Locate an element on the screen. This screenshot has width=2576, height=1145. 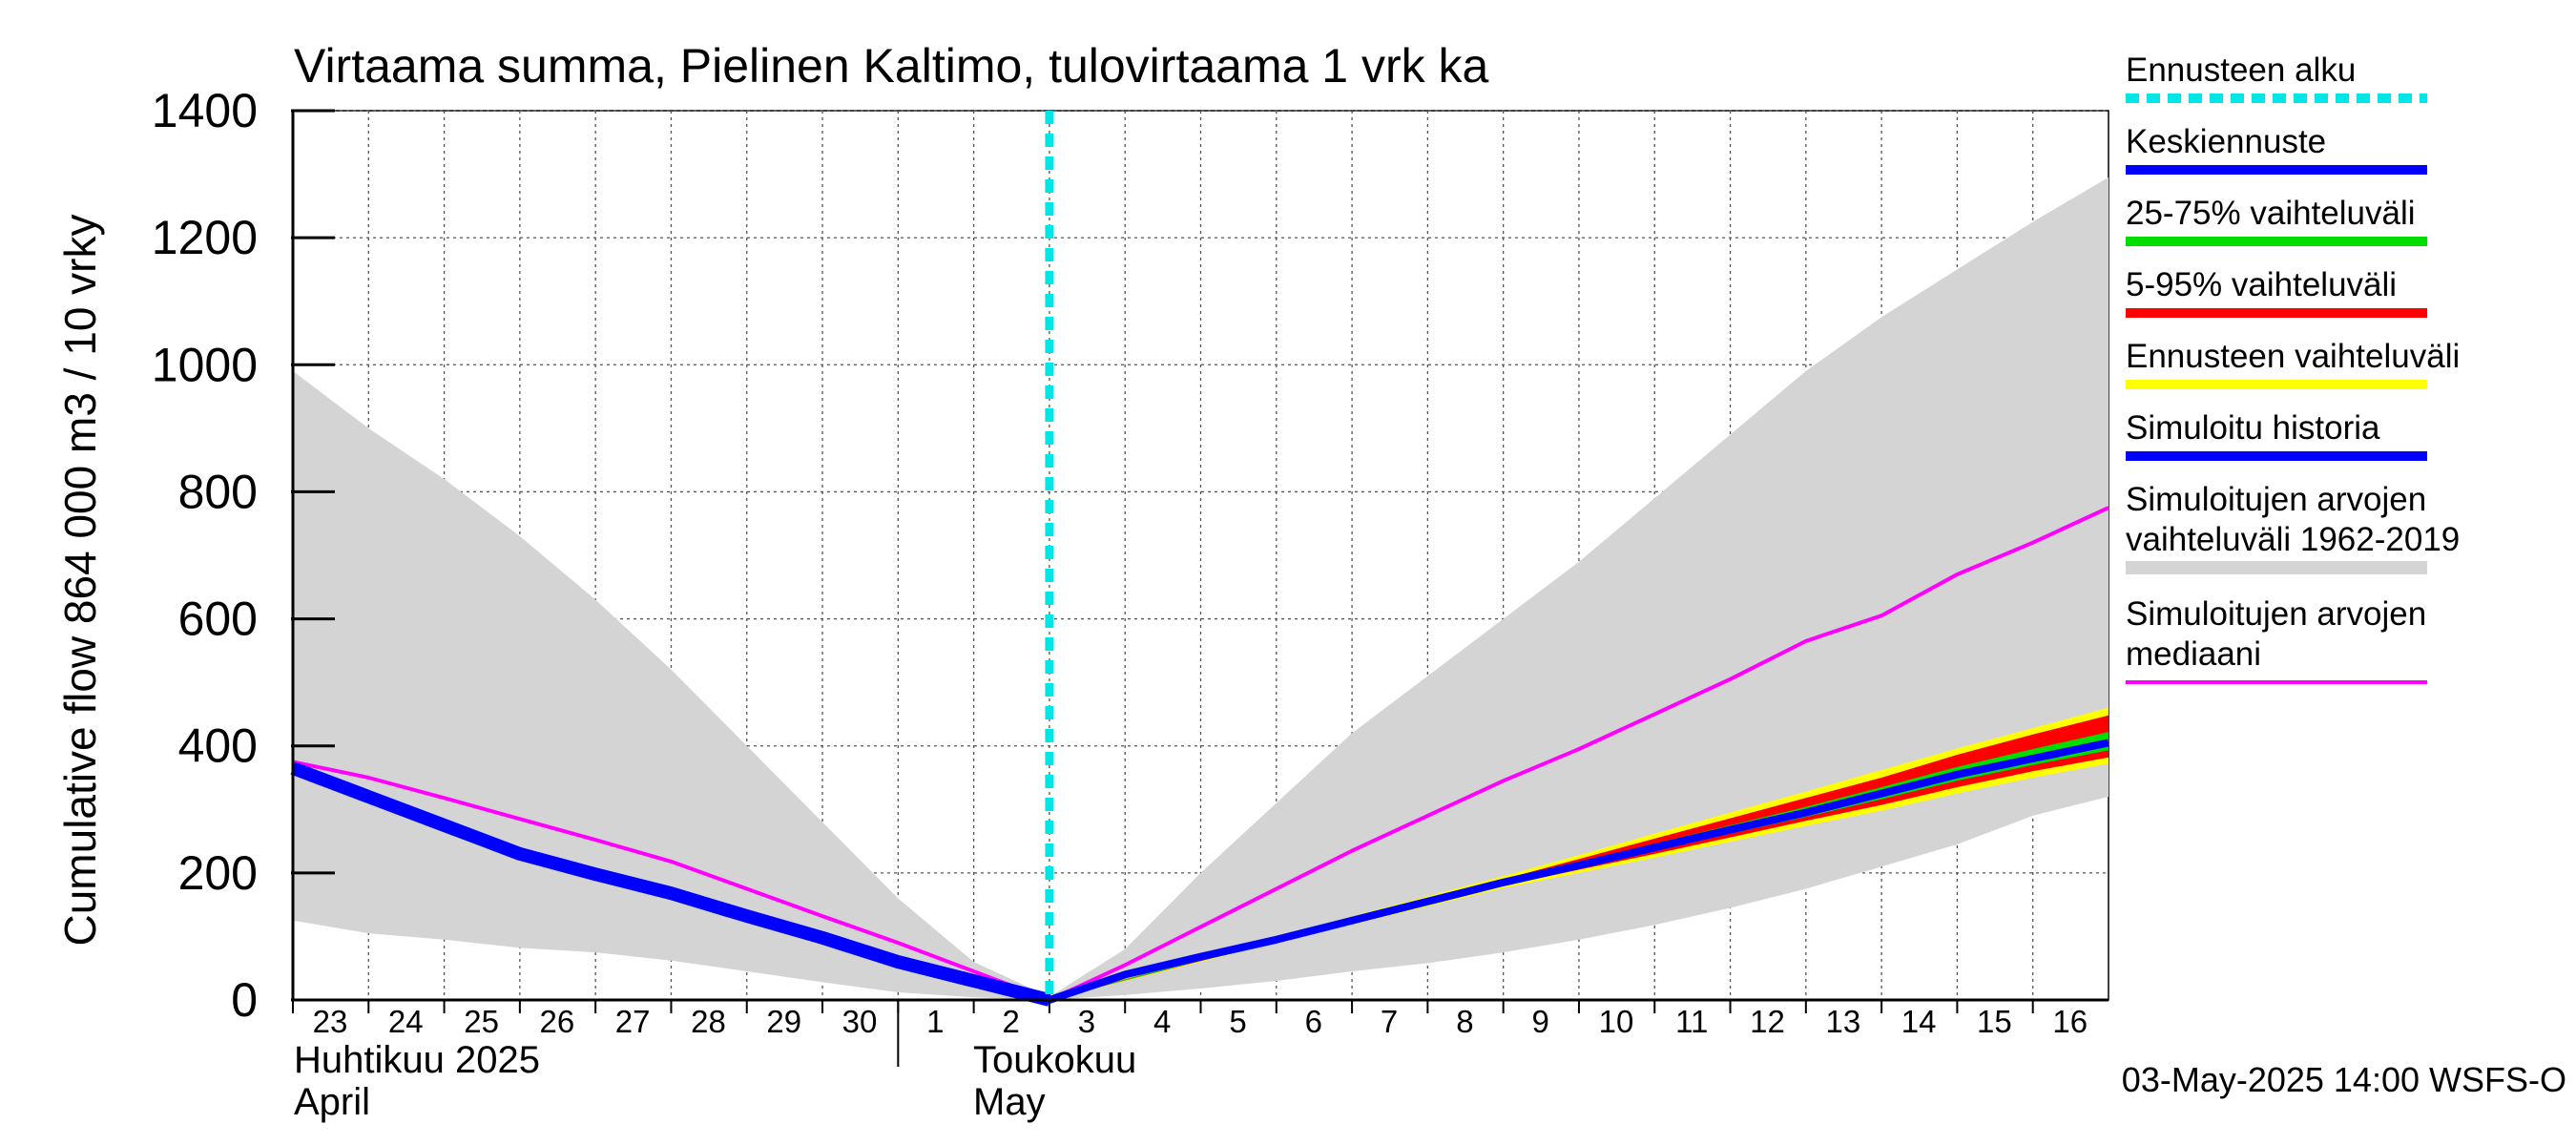
x-tick-label: 14 is located at coordinates (1919, 1022).